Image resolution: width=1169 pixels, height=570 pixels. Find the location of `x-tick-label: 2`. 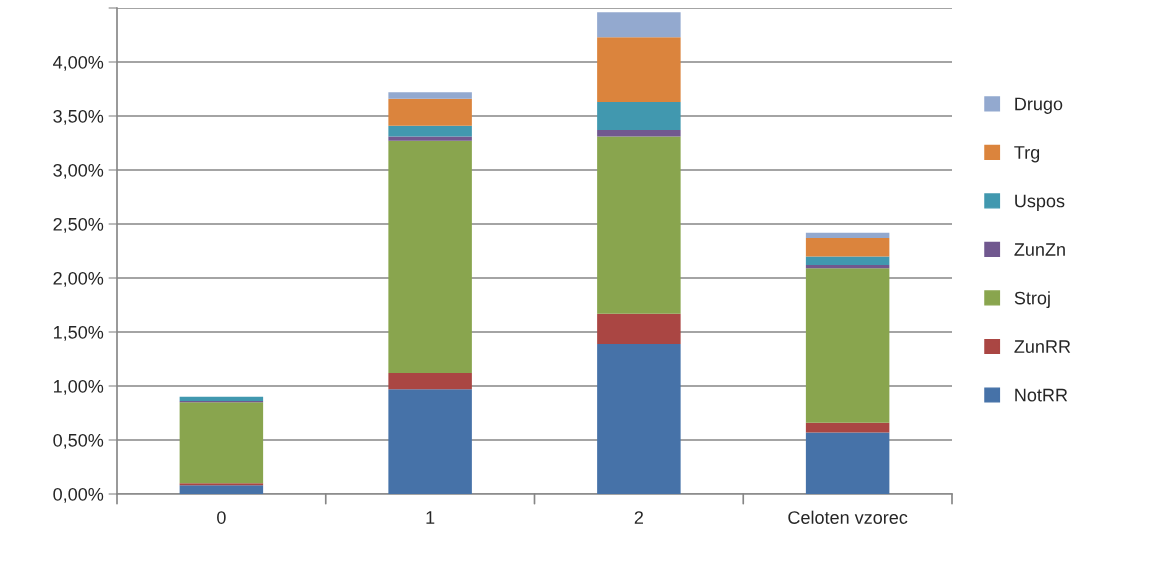

x-tick-label: 2 is located at coordinates (638, 517).